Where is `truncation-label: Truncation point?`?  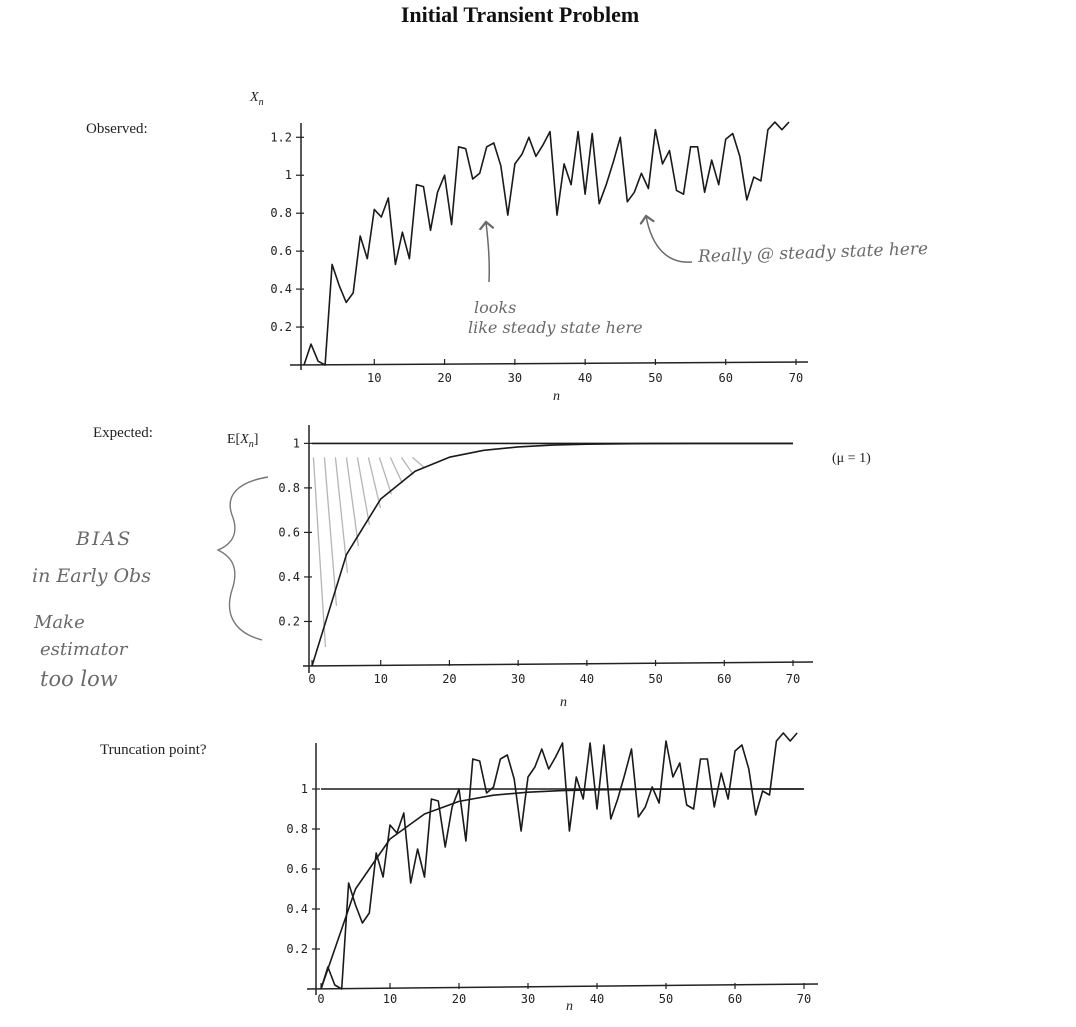 truncation-label: Truncation point? is located at coordinates (153, 750).